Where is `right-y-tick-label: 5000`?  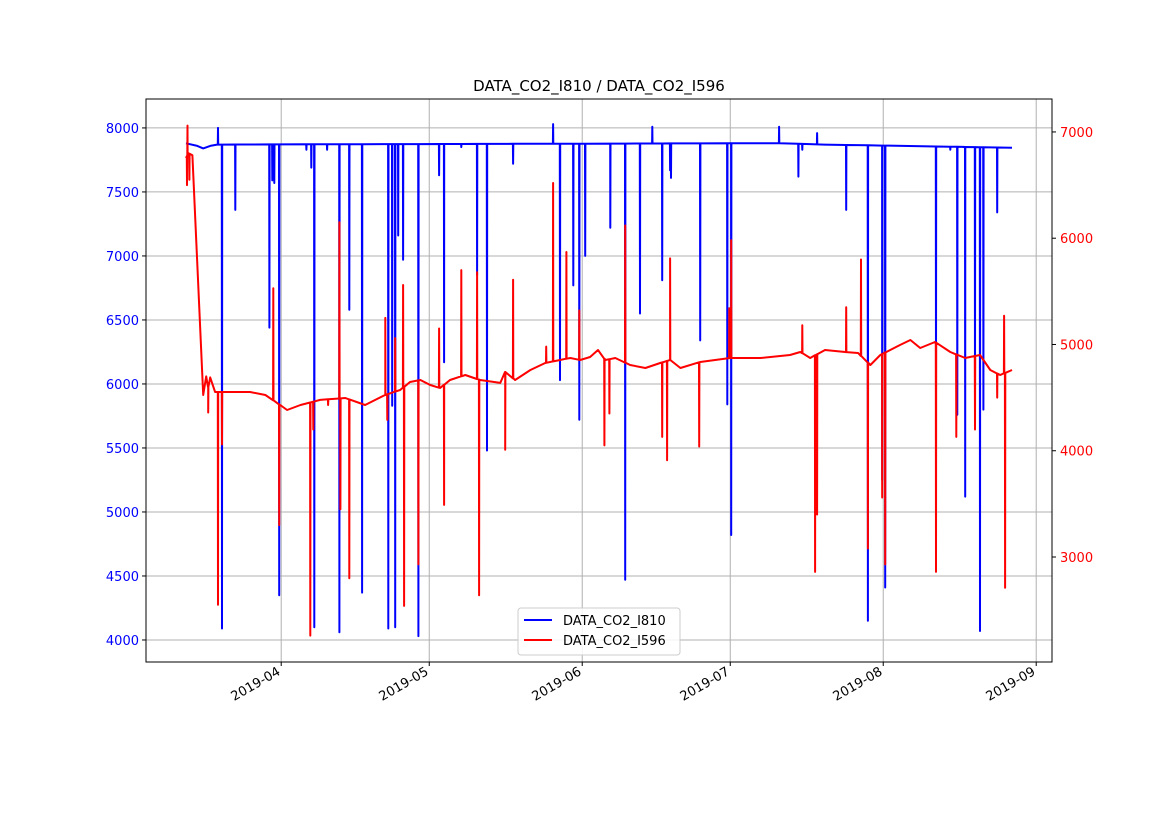
right-y-tick-label: 5000 is located at coordinates (1076, 345).